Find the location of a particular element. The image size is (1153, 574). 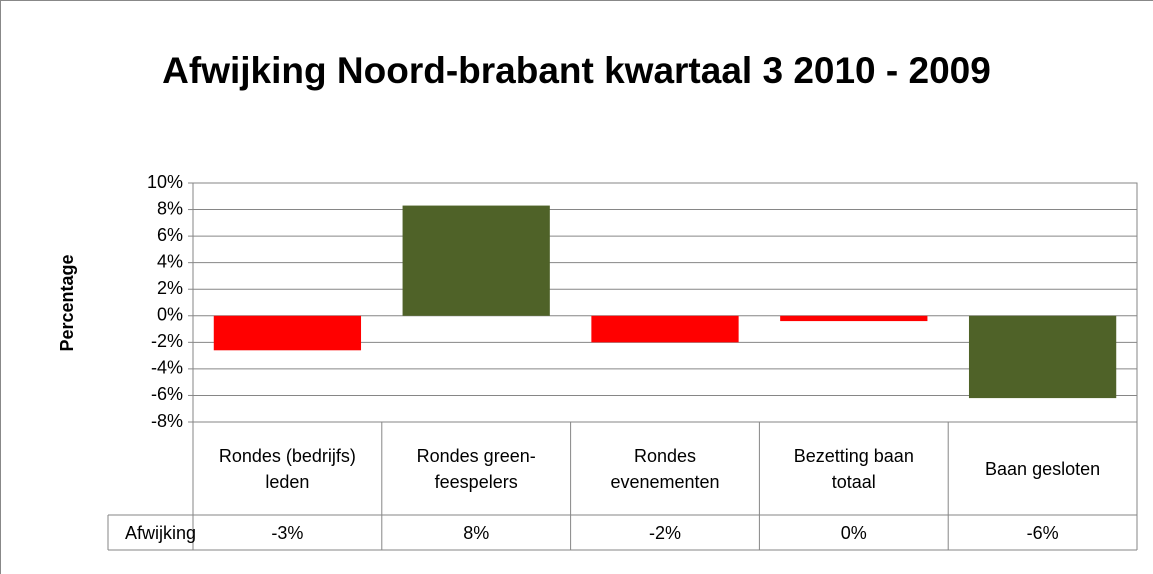

category-label-text: Rondes green-feespelers is located at coordinates (476, 468).